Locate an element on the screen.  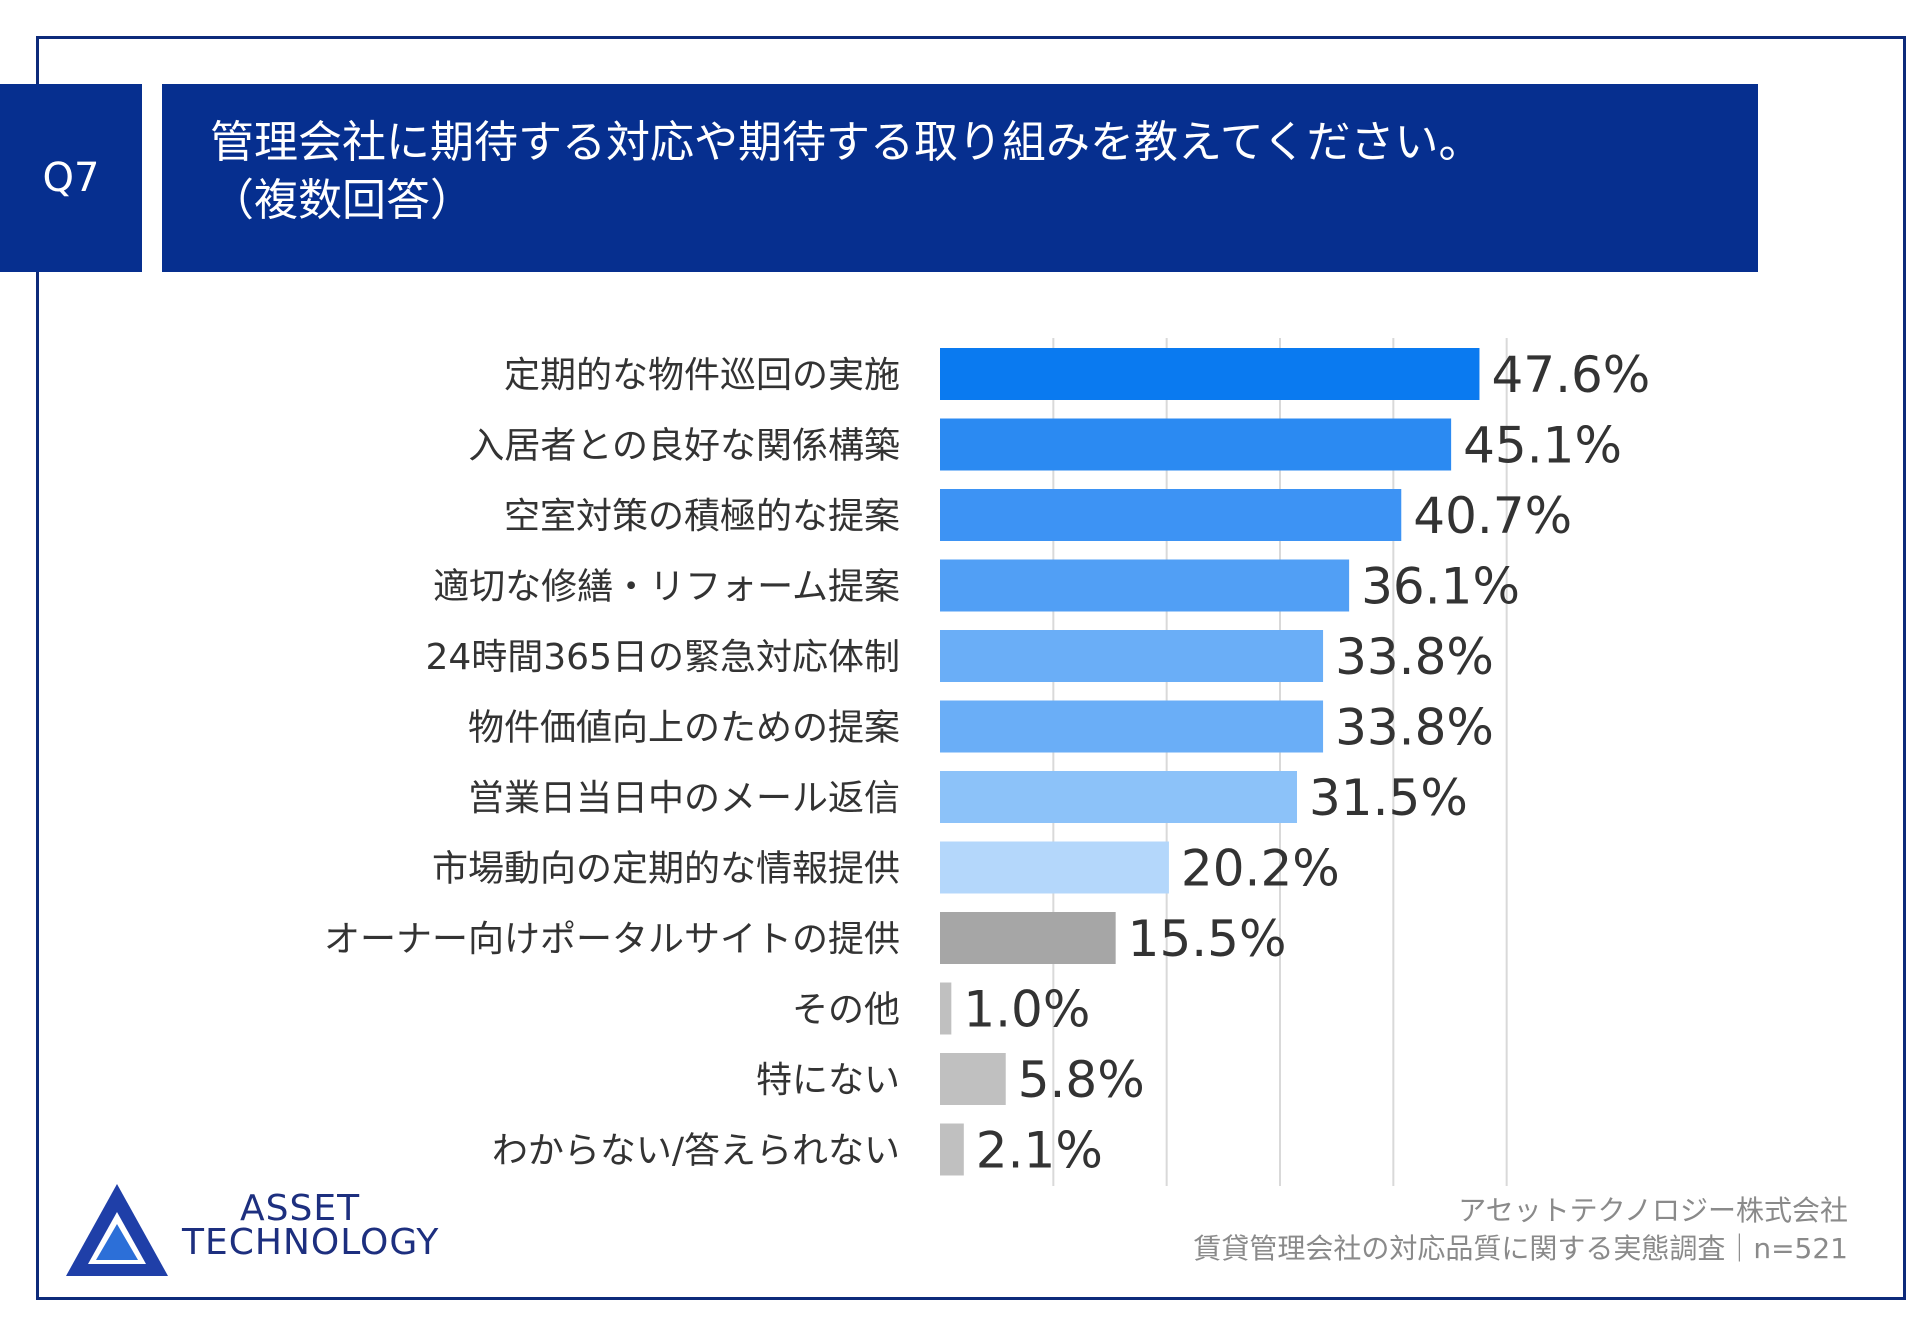
category-label-8: 市場動向の定期的な情報提供 is located at coordinates (666, 869).